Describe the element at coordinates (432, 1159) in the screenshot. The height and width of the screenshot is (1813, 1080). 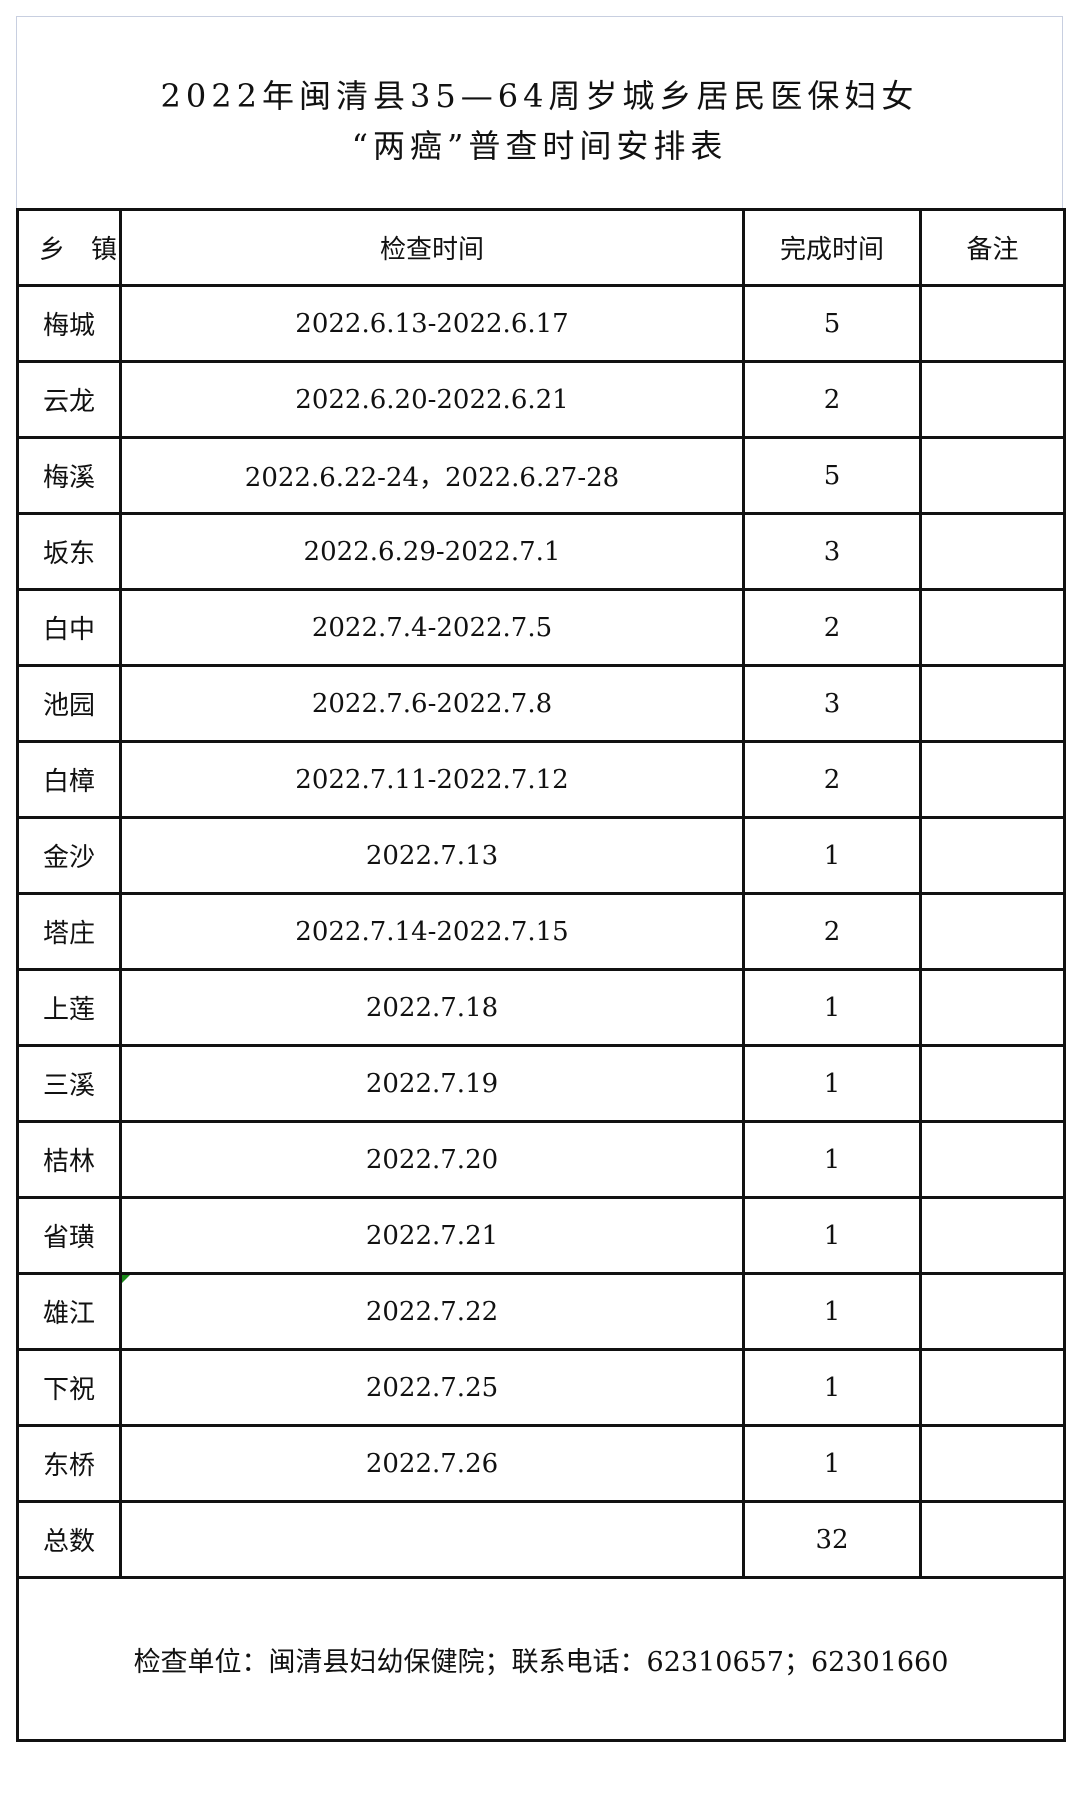
I see `date-cell: 2022.7.20` at that location.